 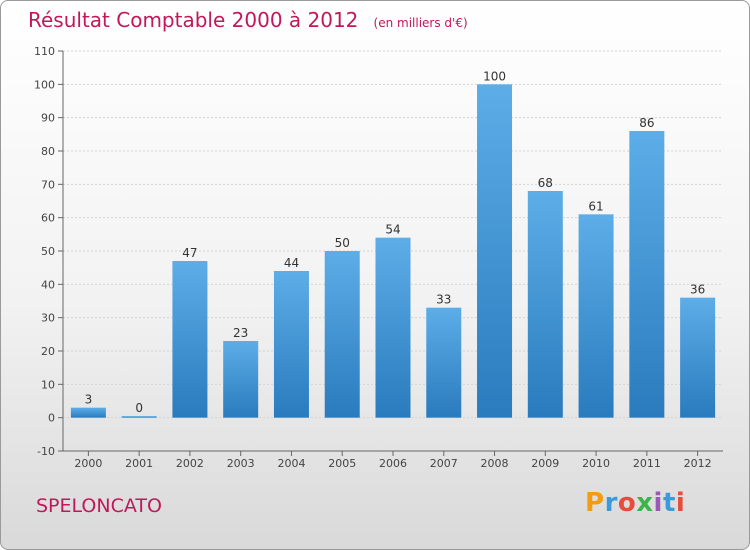 I want to click on x-tick-label: 2004, so click(x=291, y=463).